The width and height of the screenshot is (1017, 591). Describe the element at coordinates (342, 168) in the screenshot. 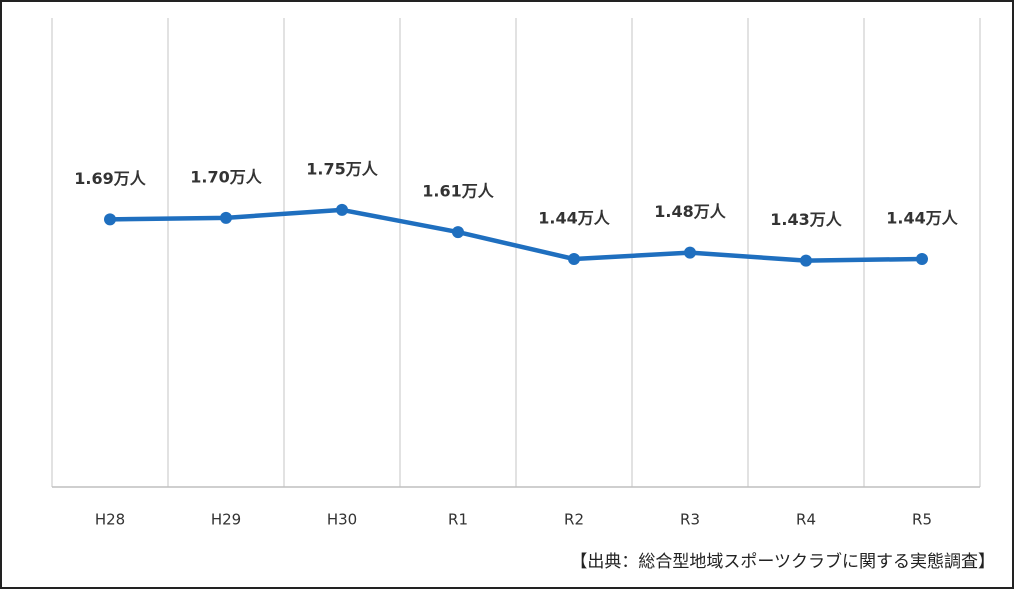

I see `data-label: 1.75万人` at that location.